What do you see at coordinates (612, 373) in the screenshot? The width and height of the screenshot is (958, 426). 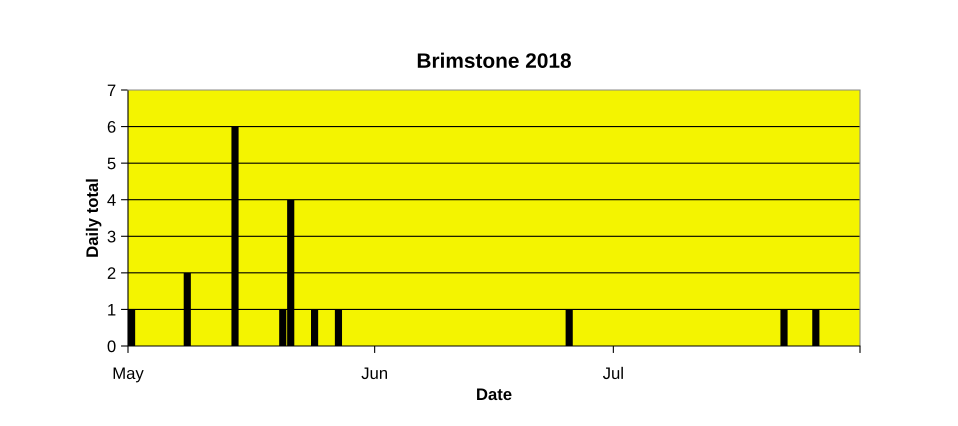 I see `x-tick-label: Jul` at bounding box center [612, 373].